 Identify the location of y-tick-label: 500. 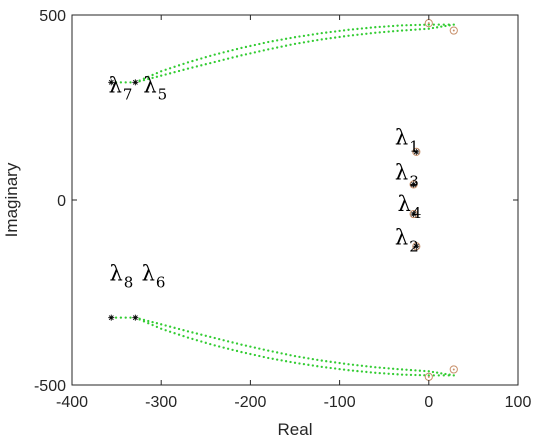
(52, 16).